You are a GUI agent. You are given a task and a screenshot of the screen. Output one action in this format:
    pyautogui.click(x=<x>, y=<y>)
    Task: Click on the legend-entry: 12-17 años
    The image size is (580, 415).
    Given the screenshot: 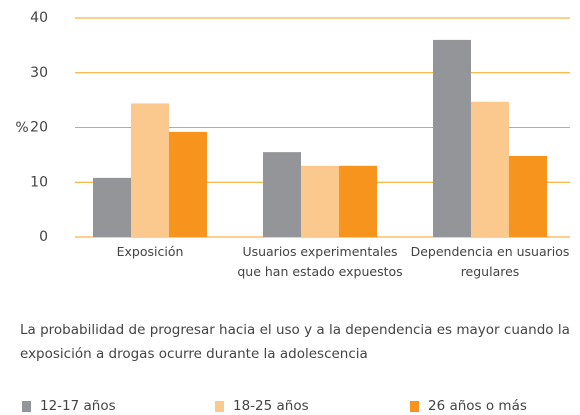 What is the action you would take?
    pyautogui.click(x=69, y=406)
    